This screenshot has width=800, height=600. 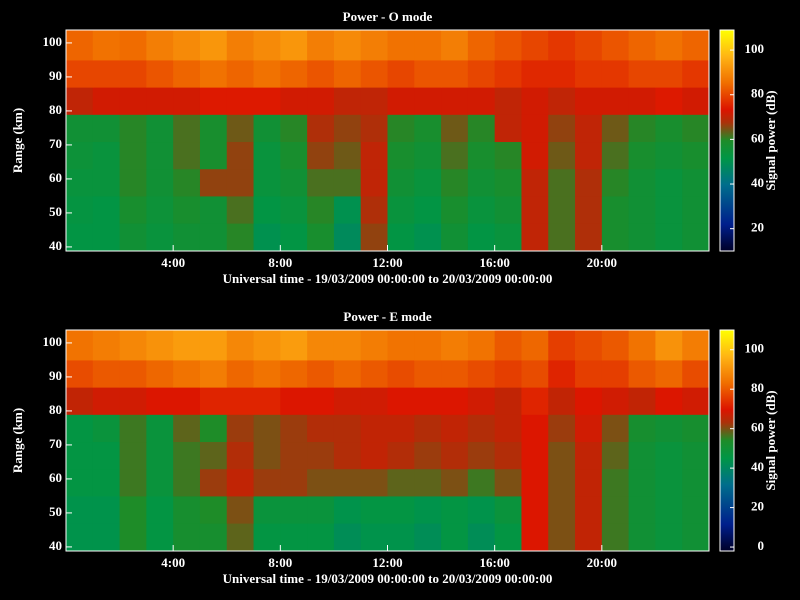 What do you see at coordinates (55, 545) in the screenshot?
I see `y-tick-label: 40` at bounding box center [55, 545].